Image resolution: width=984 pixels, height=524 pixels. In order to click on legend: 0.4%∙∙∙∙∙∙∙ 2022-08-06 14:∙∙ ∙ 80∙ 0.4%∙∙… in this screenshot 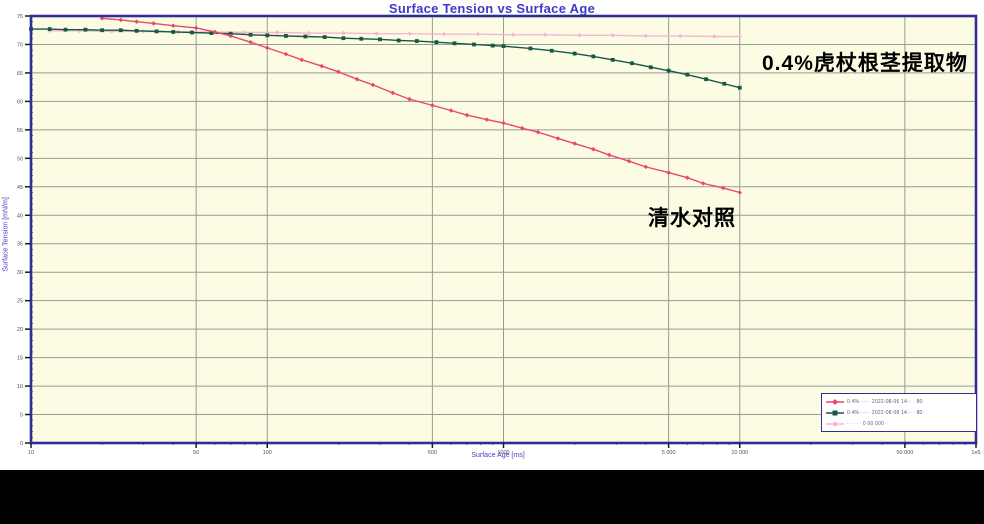, I will do `click(899, 412)`.